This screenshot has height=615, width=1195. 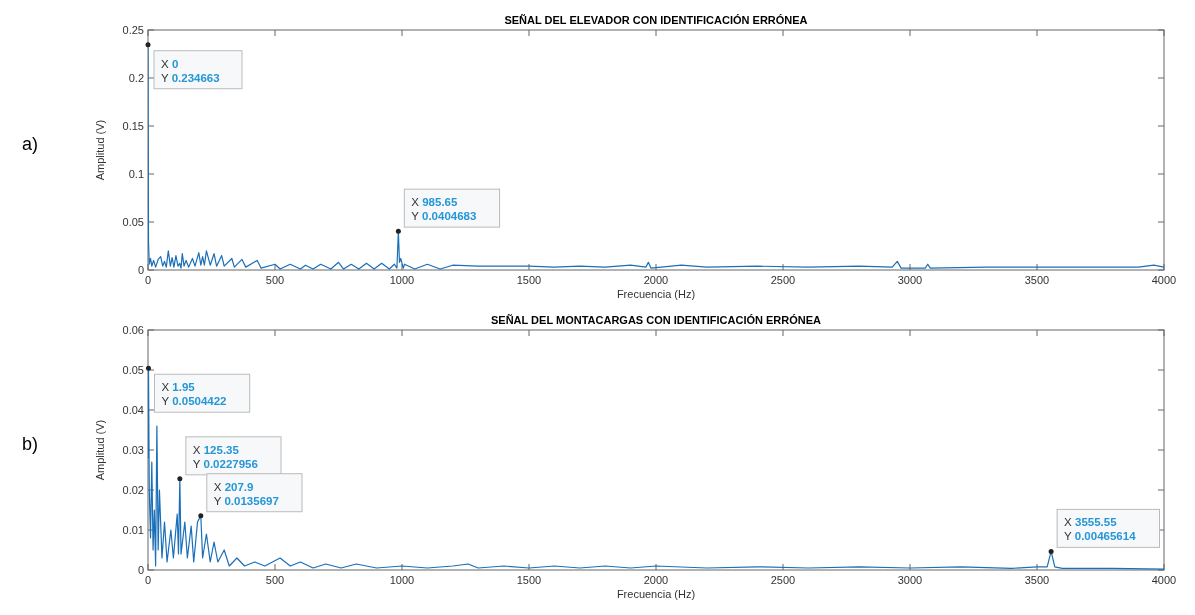 I want to click on y-tick-label: 0.1, so click(x=136, y=174).